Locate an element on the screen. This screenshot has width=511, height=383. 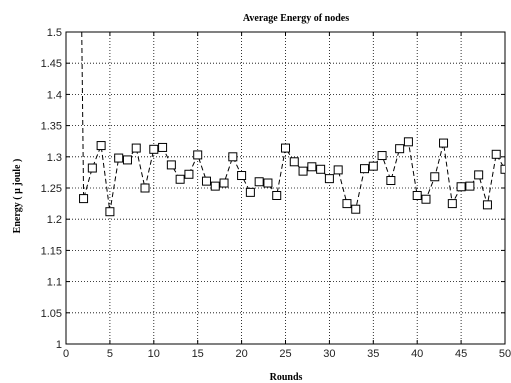
chart-title: Average Energy of nodes is located at coordinates (296, 18).